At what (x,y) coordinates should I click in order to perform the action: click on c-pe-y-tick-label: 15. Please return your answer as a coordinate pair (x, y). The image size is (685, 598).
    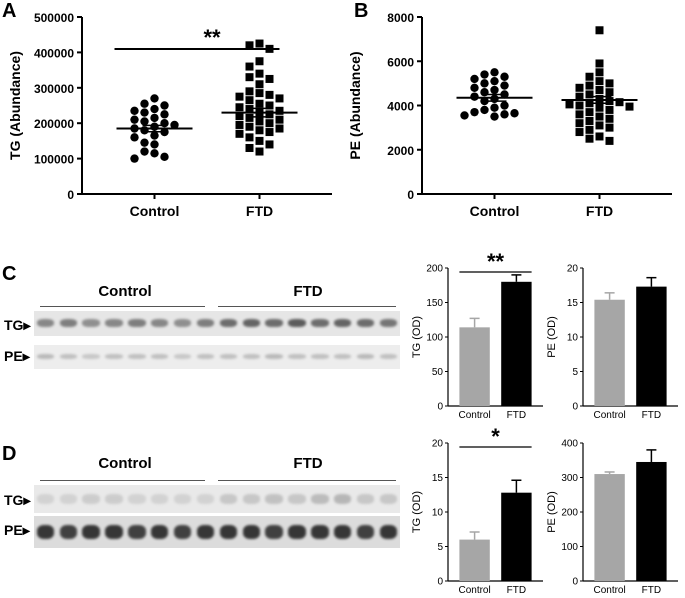
    Looking at the image, I should click on (573, 303).